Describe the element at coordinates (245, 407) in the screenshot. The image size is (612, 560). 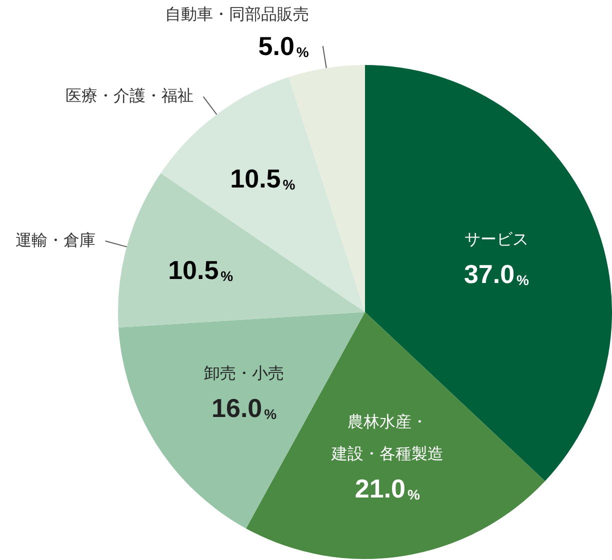
I see `data-label: 16.0%` at that location.